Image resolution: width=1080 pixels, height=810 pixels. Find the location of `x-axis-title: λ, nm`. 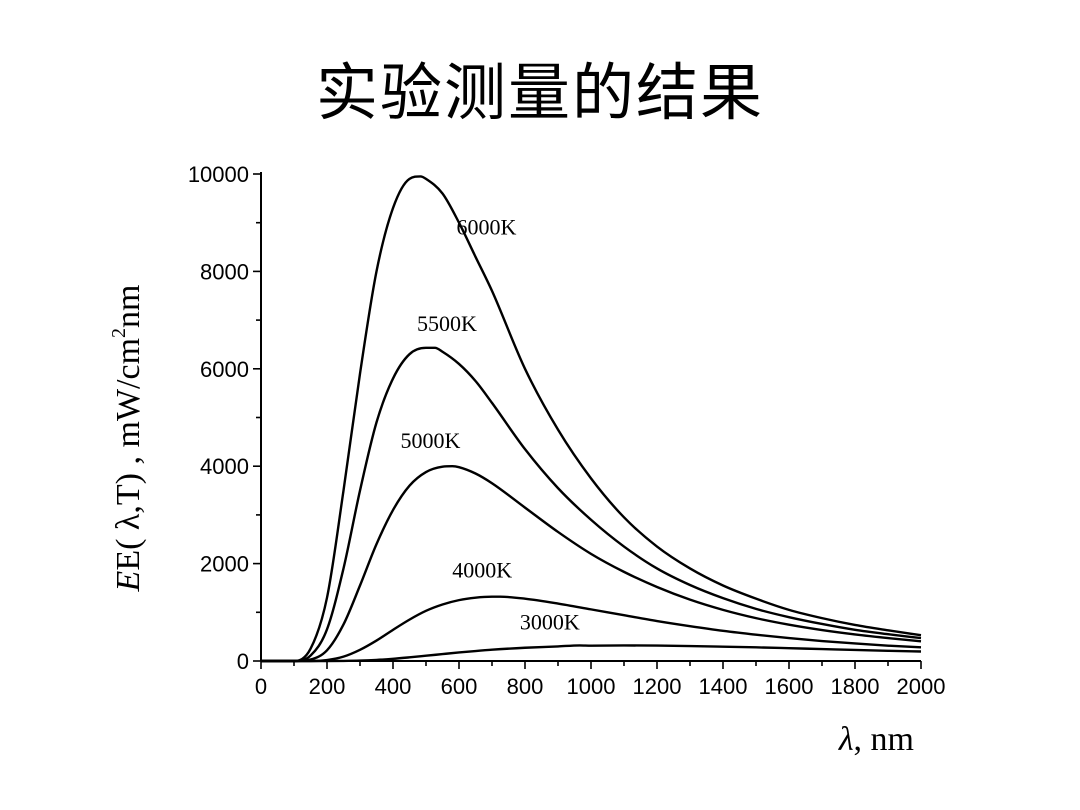

x-axis-title: λ, nm is located at coordinates (876, 739).